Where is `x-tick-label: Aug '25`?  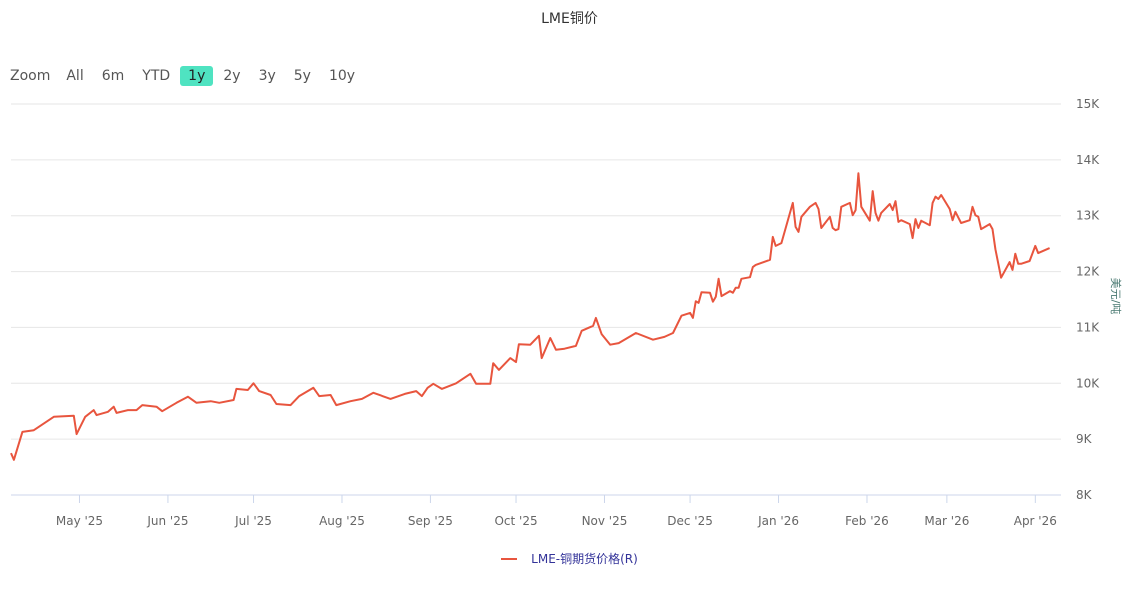 x-tick-label: Aug '25 is located at coordinates (342, 521).